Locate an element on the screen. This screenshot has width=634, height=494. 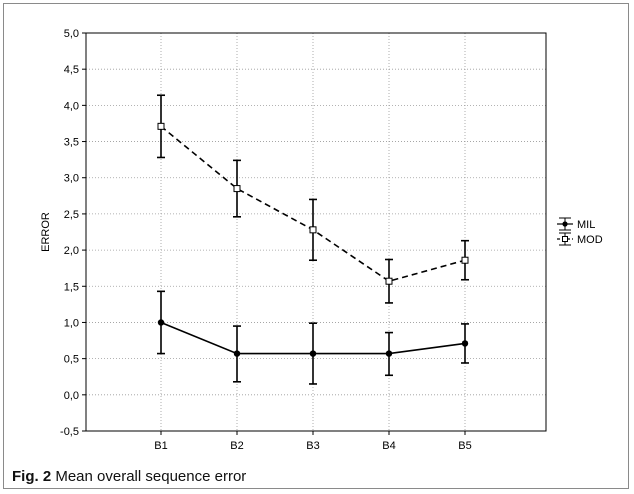
y-tick-label: 1,0 is located at coordinates (71, 323).